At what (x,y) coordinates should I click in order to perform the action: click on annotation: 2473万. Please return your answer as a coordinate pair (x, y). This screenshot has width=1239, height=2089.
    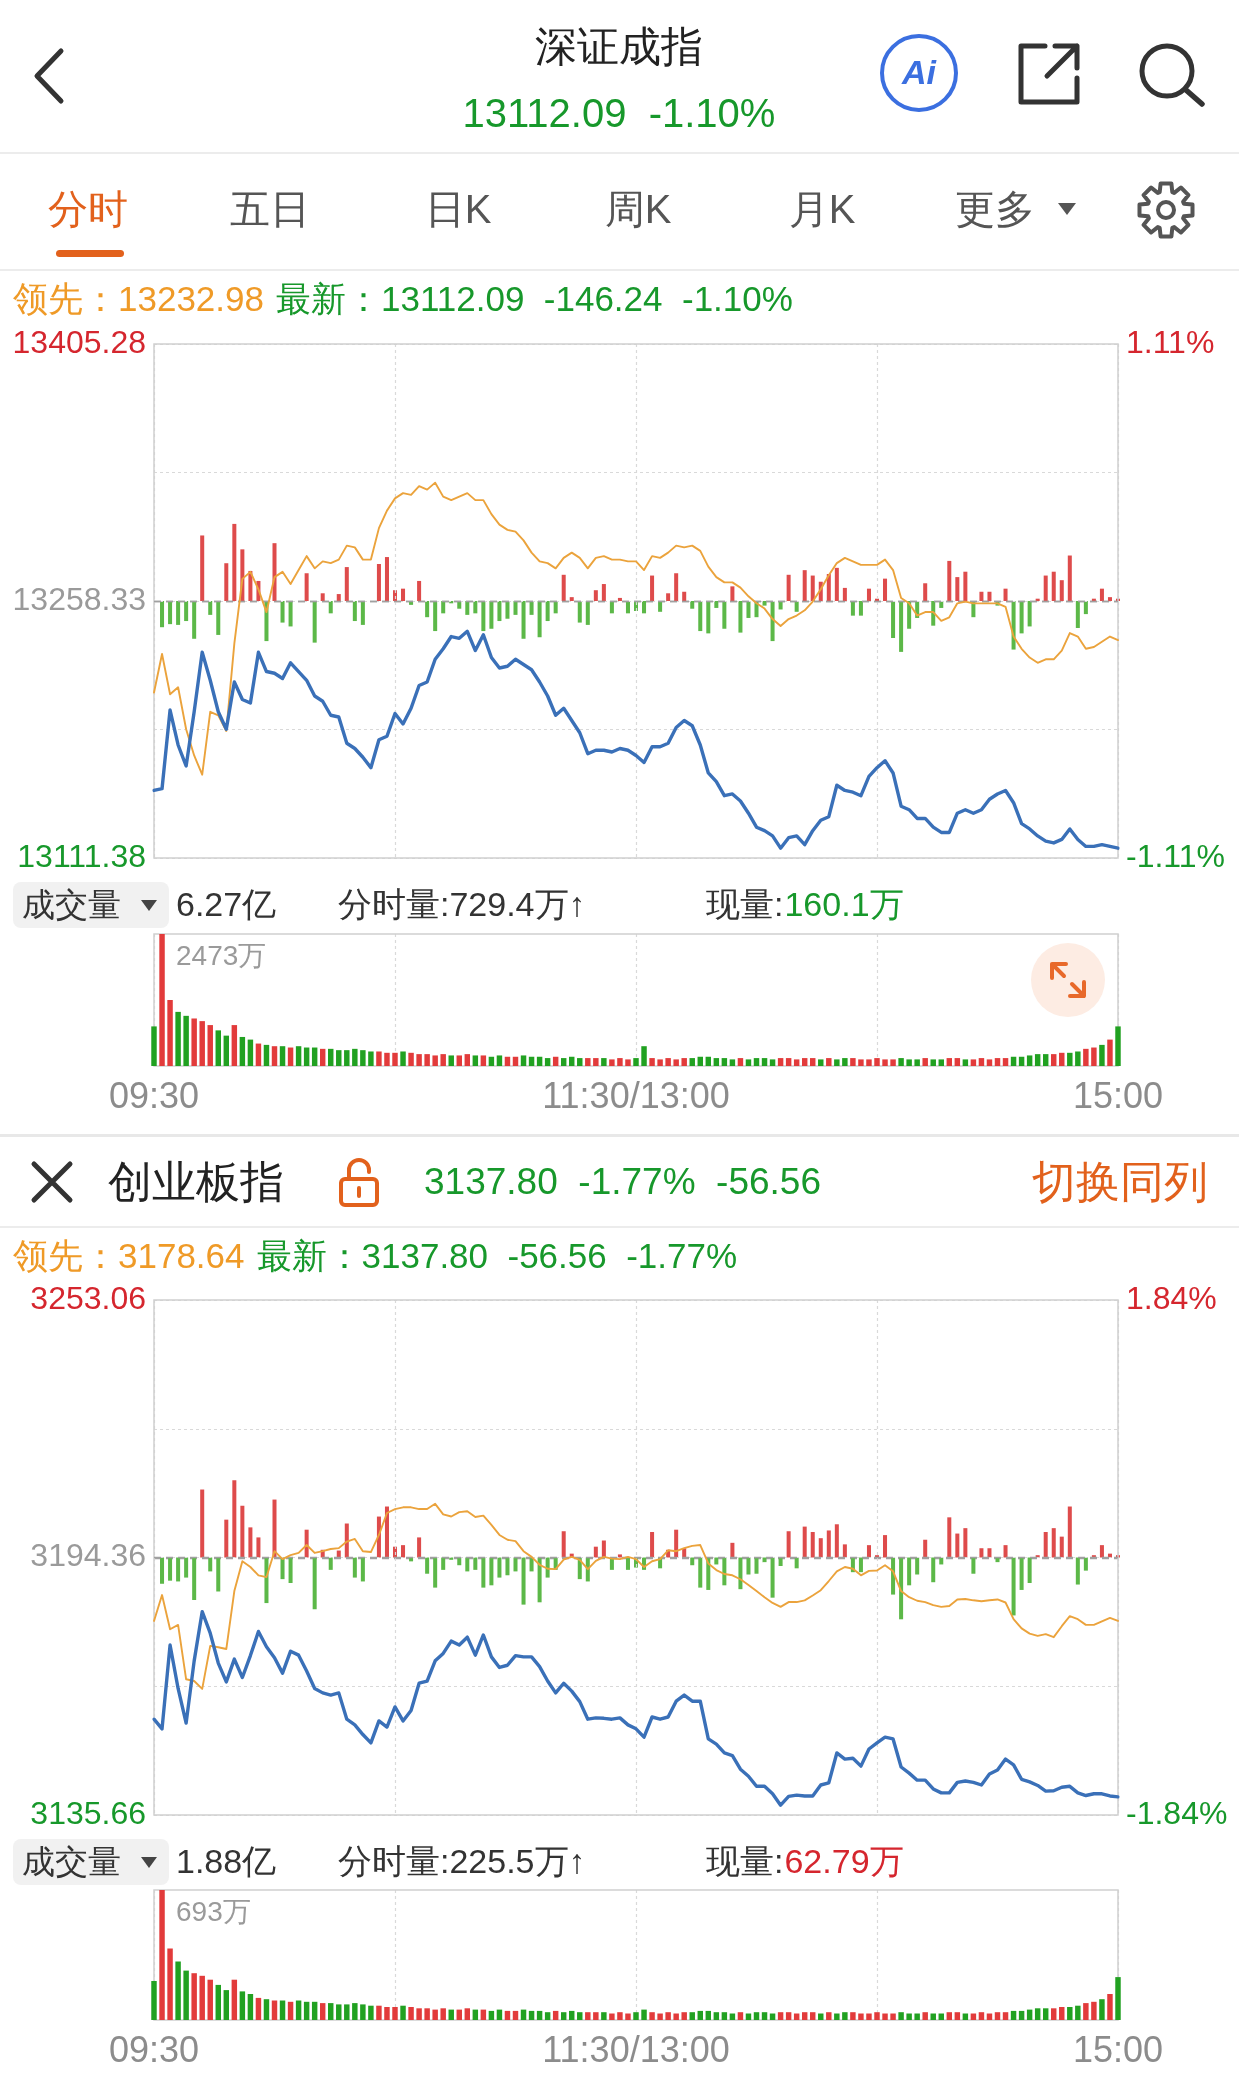
    Looking at the image, I should click on (221, 956).